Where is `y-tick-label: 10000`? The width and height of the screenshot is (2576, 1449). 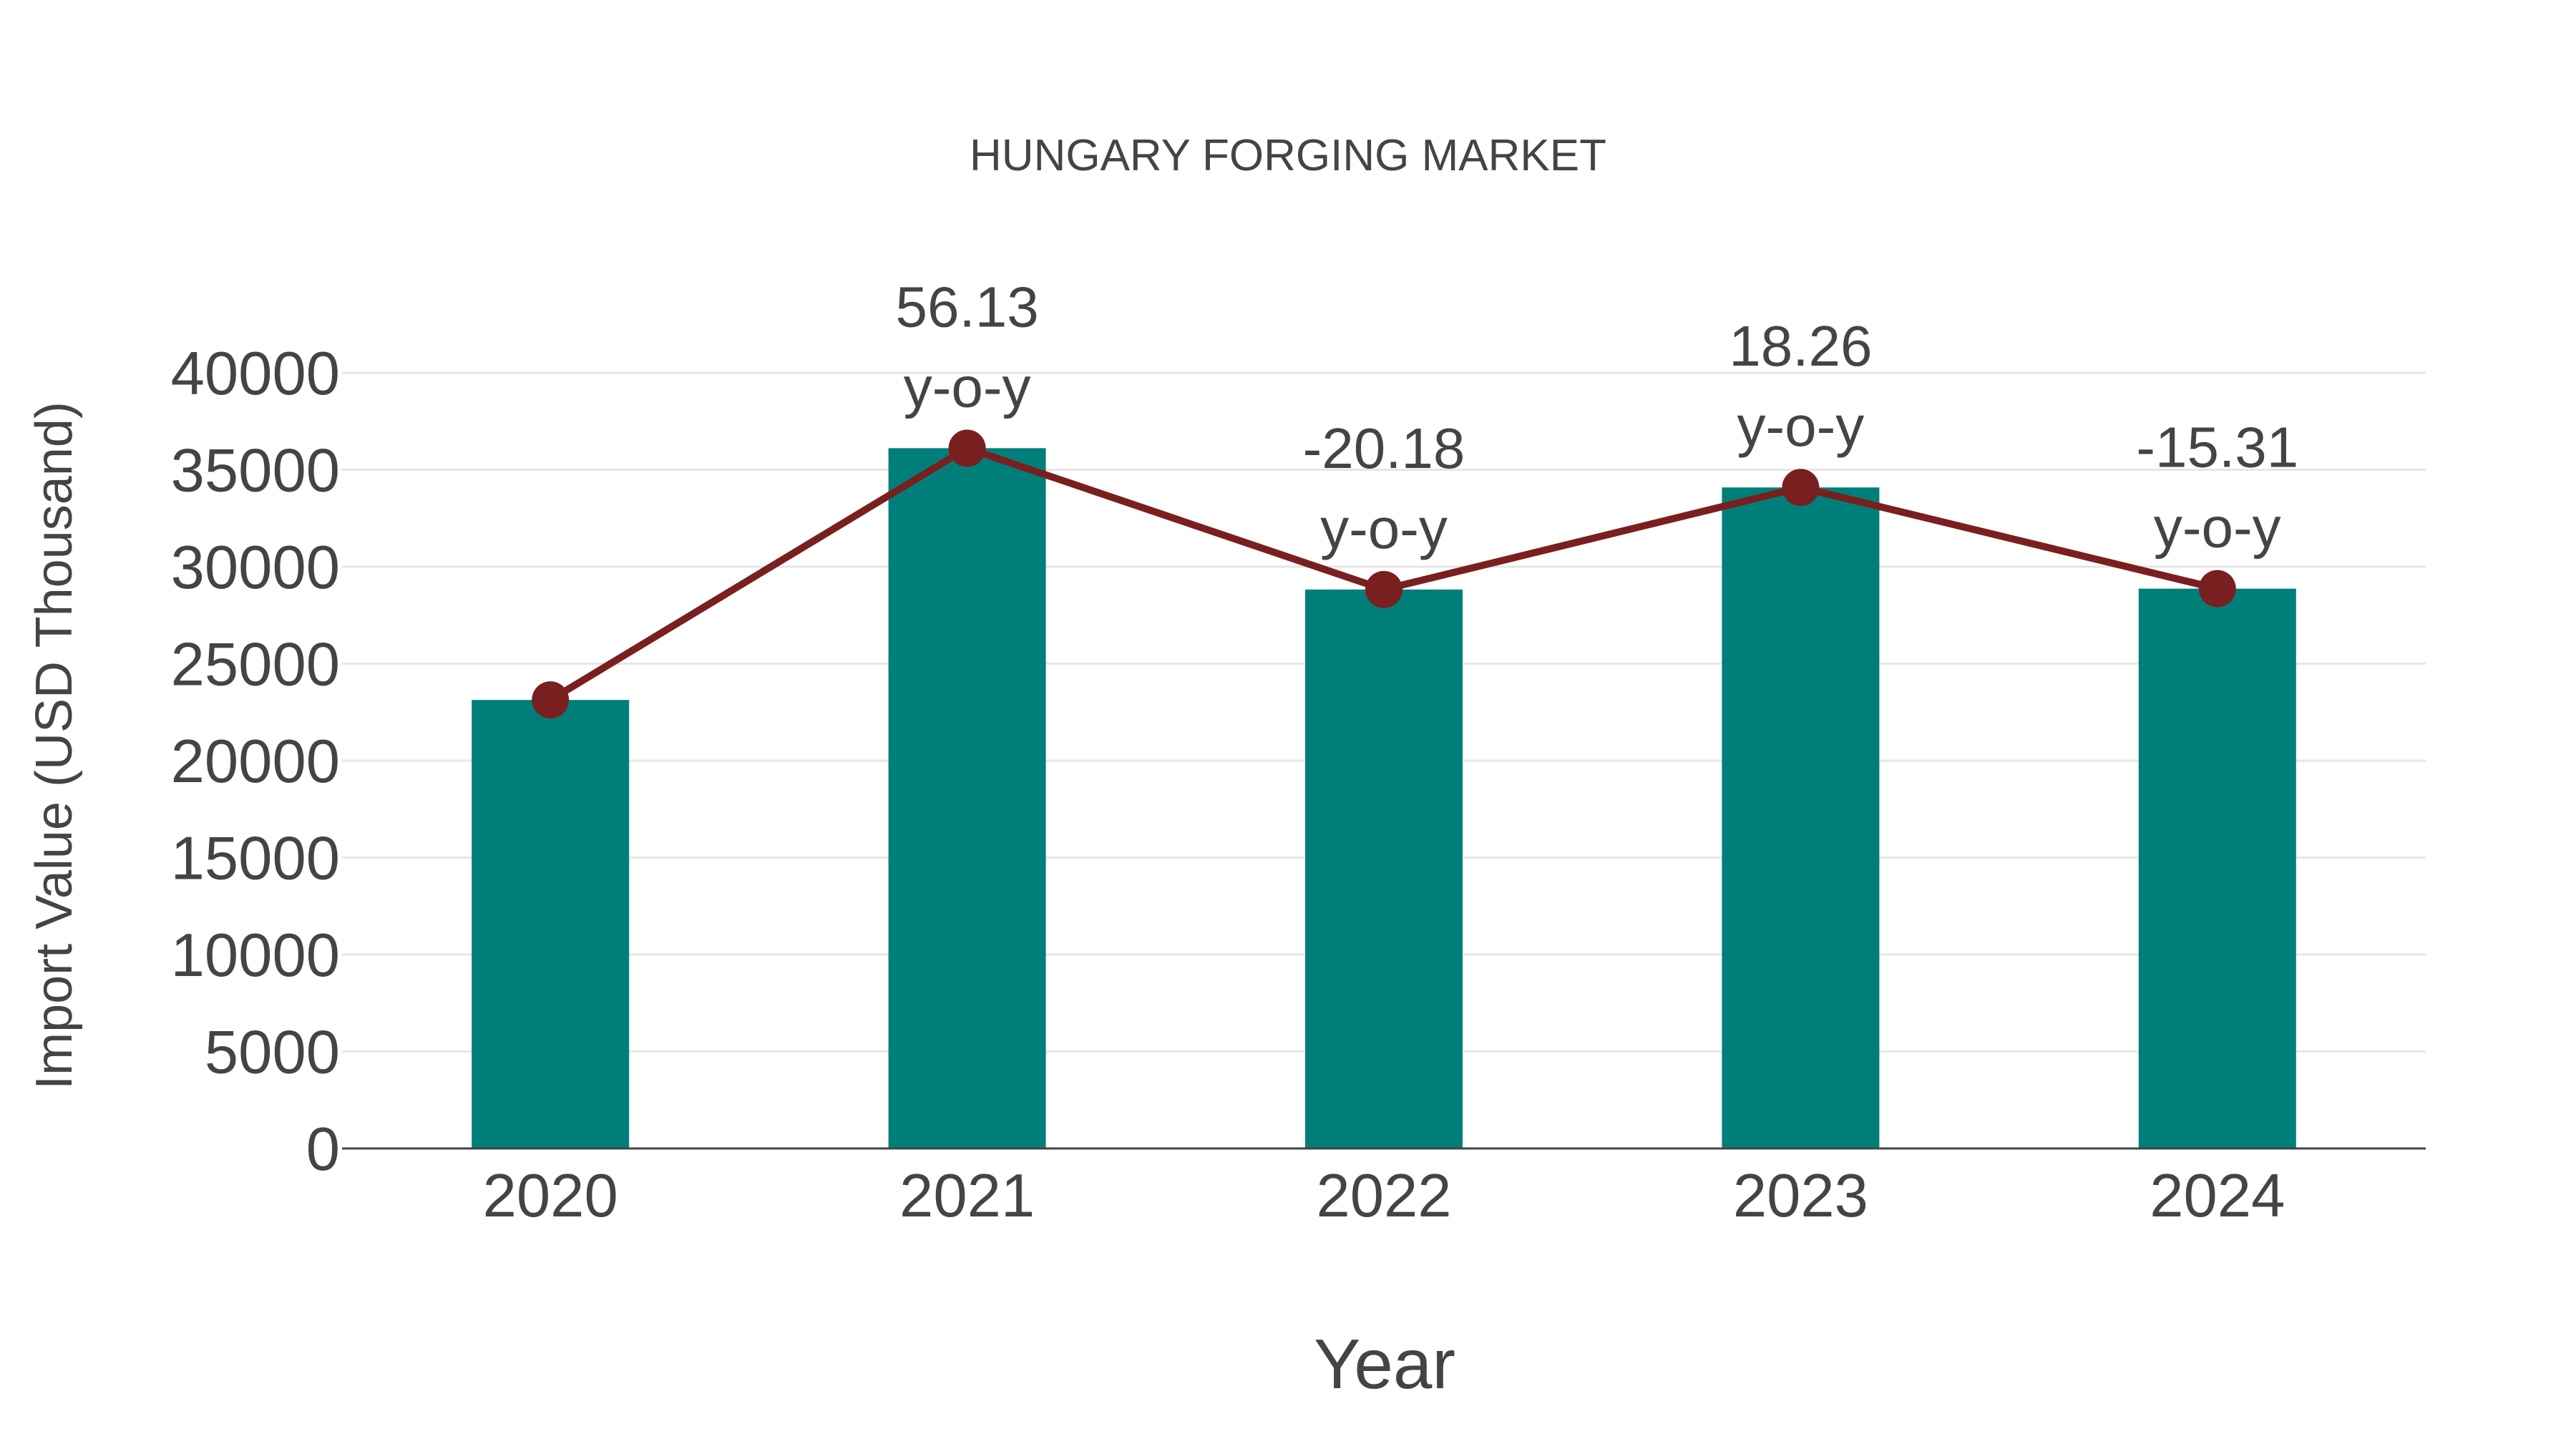 y-tick-label: 10000 is located at coordinates (255, 956).